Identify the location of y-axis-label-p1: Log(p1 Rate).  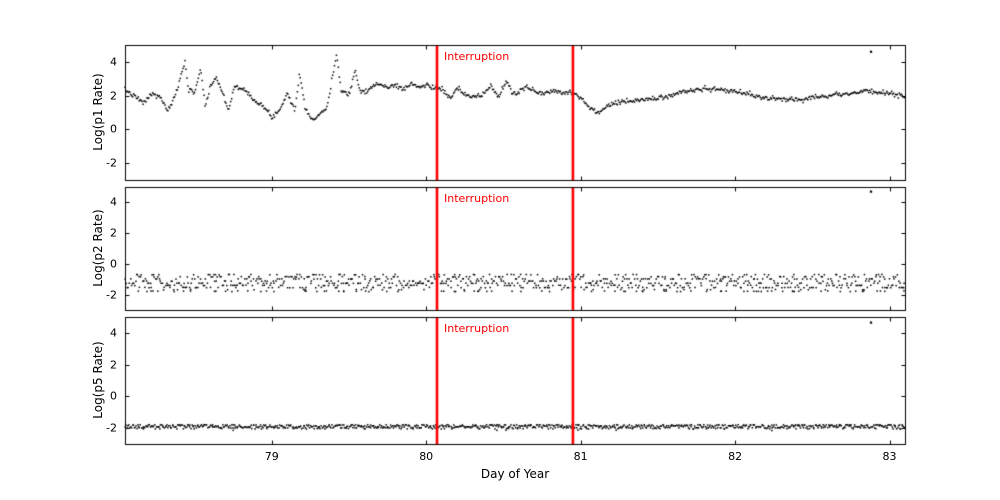
(98, 112).